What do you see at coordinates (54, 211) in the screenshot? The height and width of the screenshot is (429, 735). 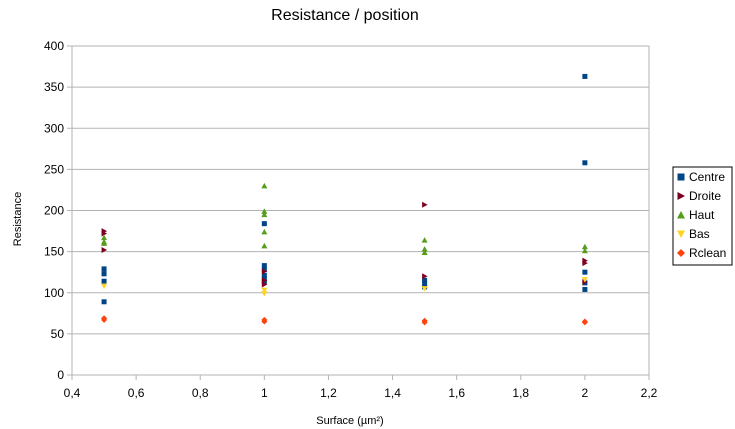 I see `y-tick-label: 200` at bounding box center [54, 211].